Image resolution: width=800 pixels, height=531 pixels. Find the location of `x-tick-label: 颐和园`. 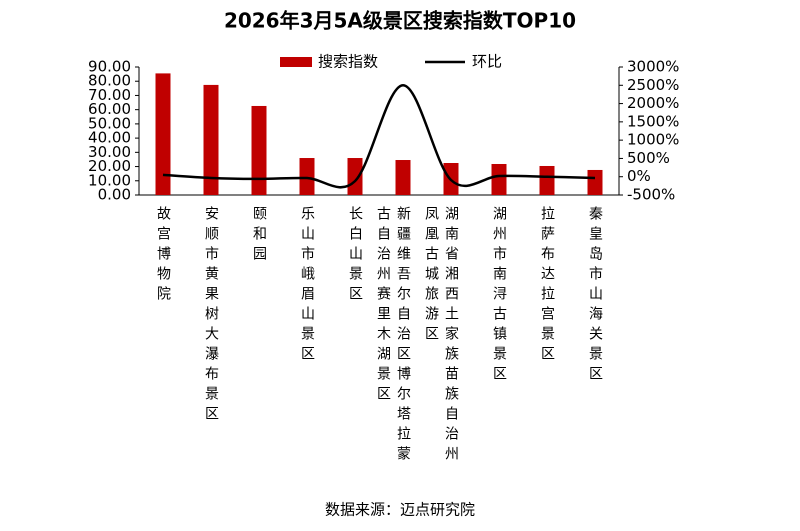

x-tick-label: 颐和园 is located at coordinates (259, 236).